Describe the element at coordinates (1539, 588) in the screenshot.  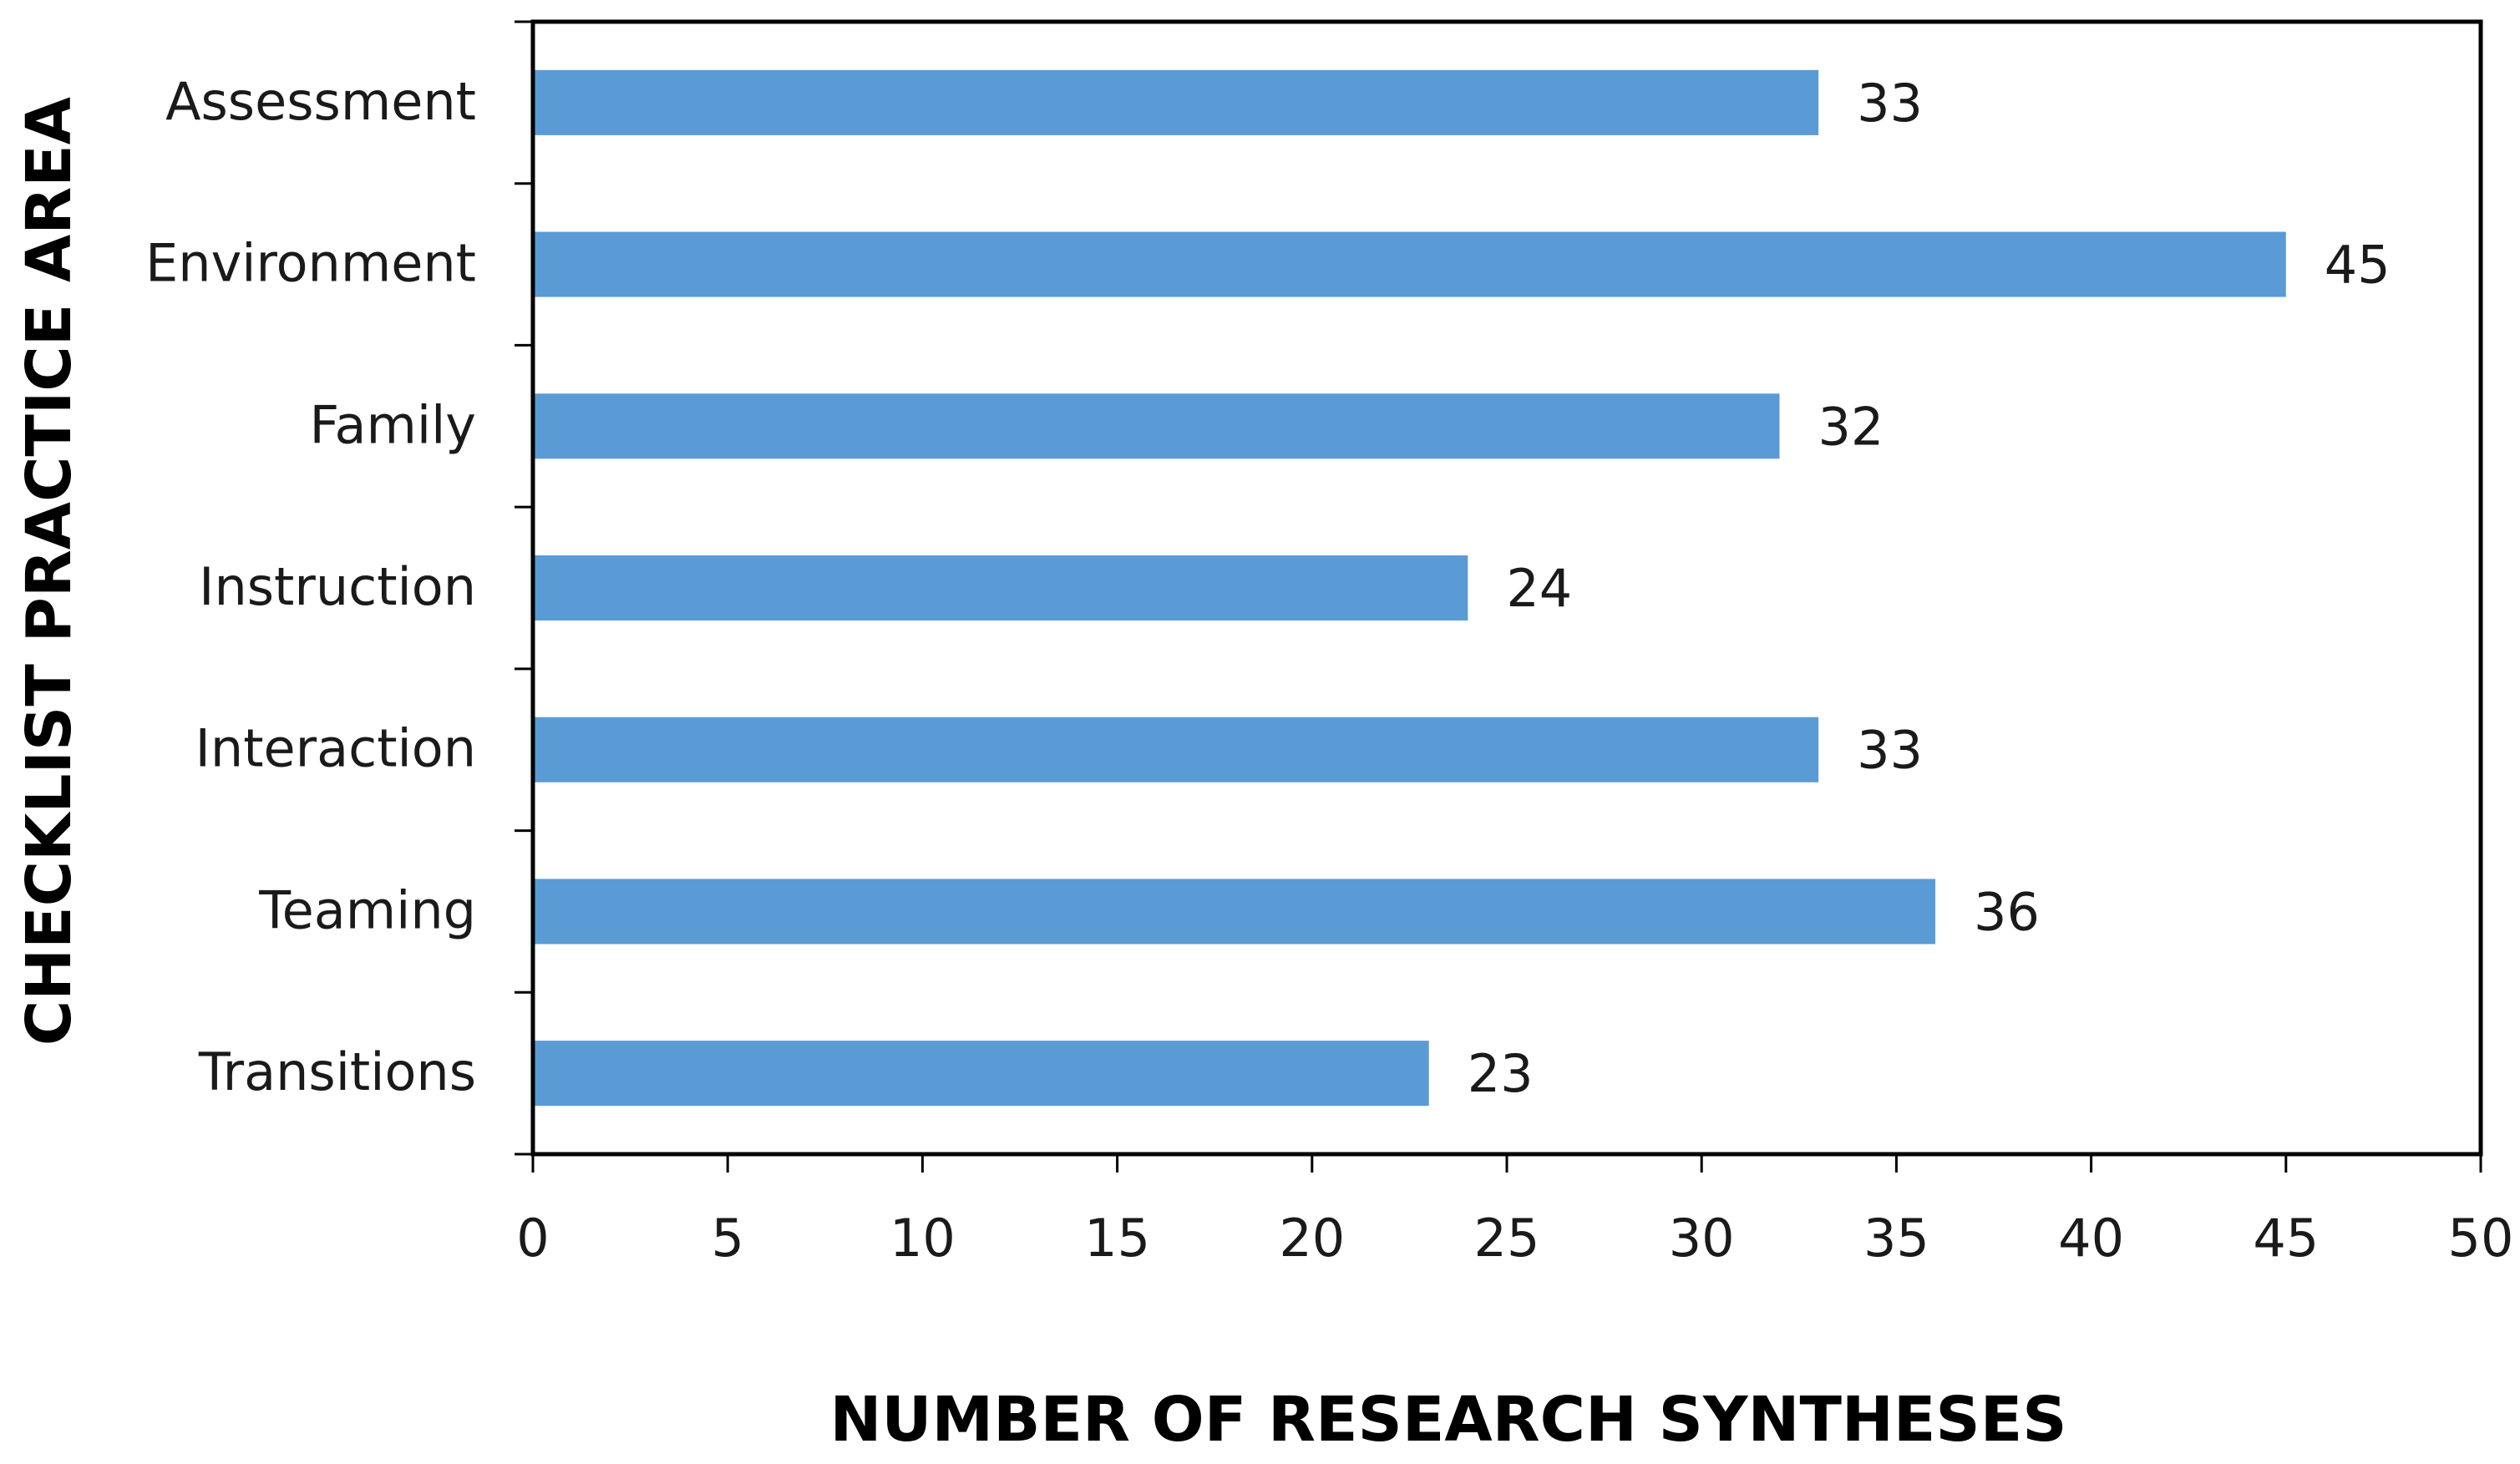
I see `data-label-instruction: 24` at that location.